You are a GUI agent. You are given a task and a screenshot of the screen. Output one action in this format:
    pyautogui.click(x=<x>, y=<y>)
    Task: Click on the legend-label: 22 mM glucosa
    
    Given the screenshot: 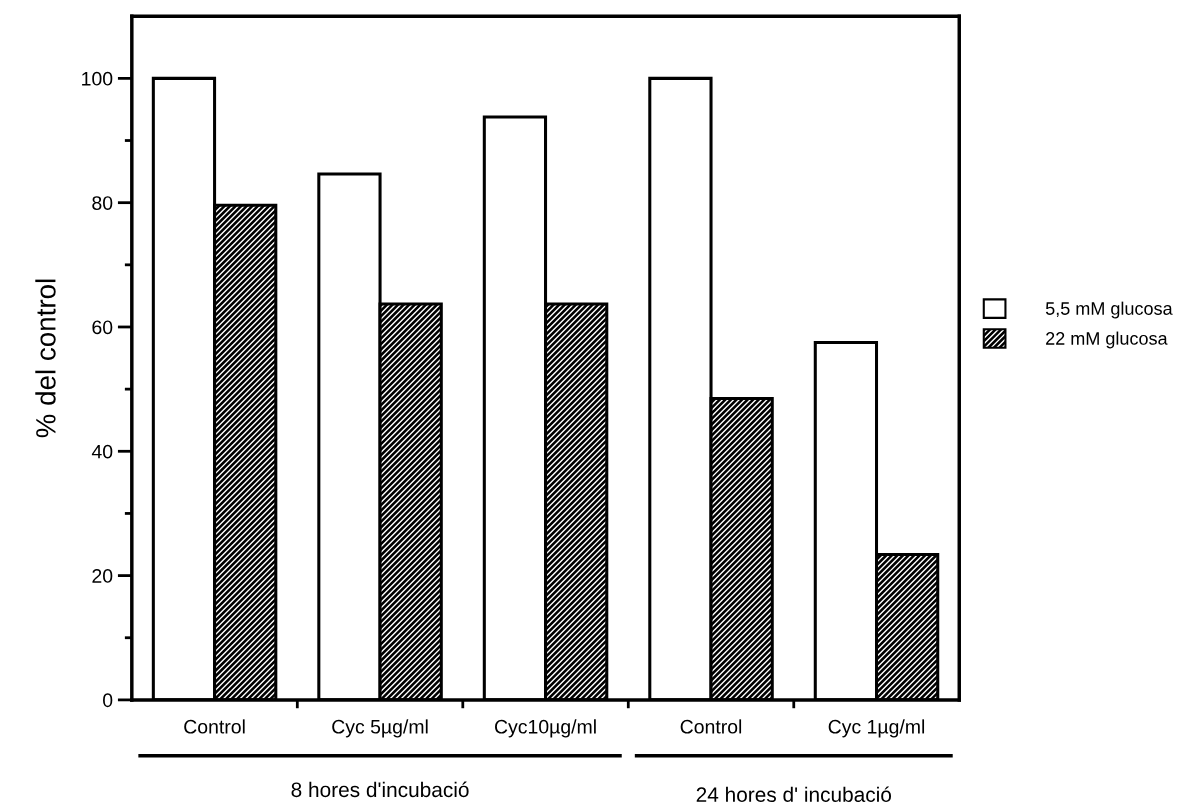 What is the action you would take?
    pyautogui.click(x=1107, y=340)
    